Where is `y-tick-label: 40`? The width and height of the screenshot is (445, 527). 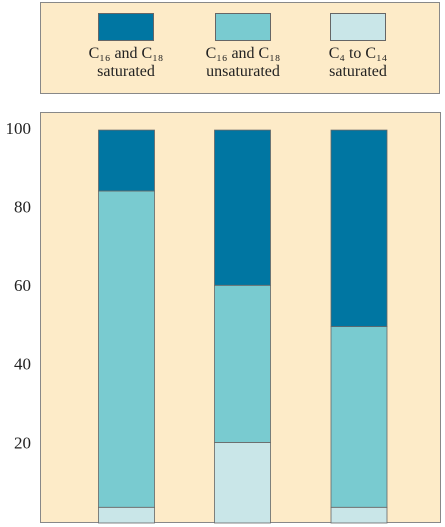
y-tick-label: 40 is located at coordinates (22, 364).